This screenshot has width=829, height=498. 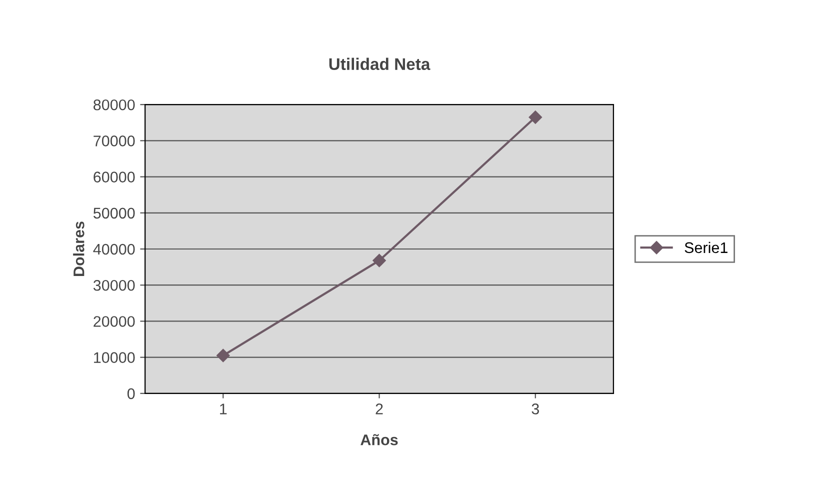 What do you see at coordinates (706, 248) in the screenshot?
I see `legend-label: Serie1` at bounding box center [706, 248].